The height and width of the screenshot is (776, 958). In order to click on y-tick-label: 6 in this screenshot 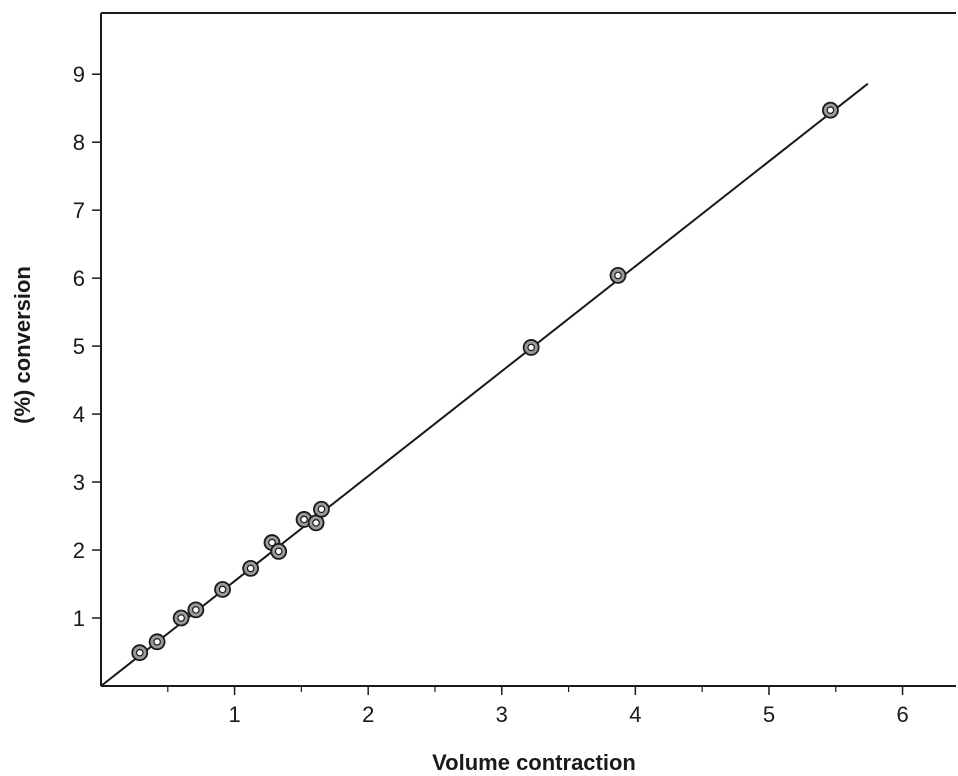, I will do `click(79, 278)`.